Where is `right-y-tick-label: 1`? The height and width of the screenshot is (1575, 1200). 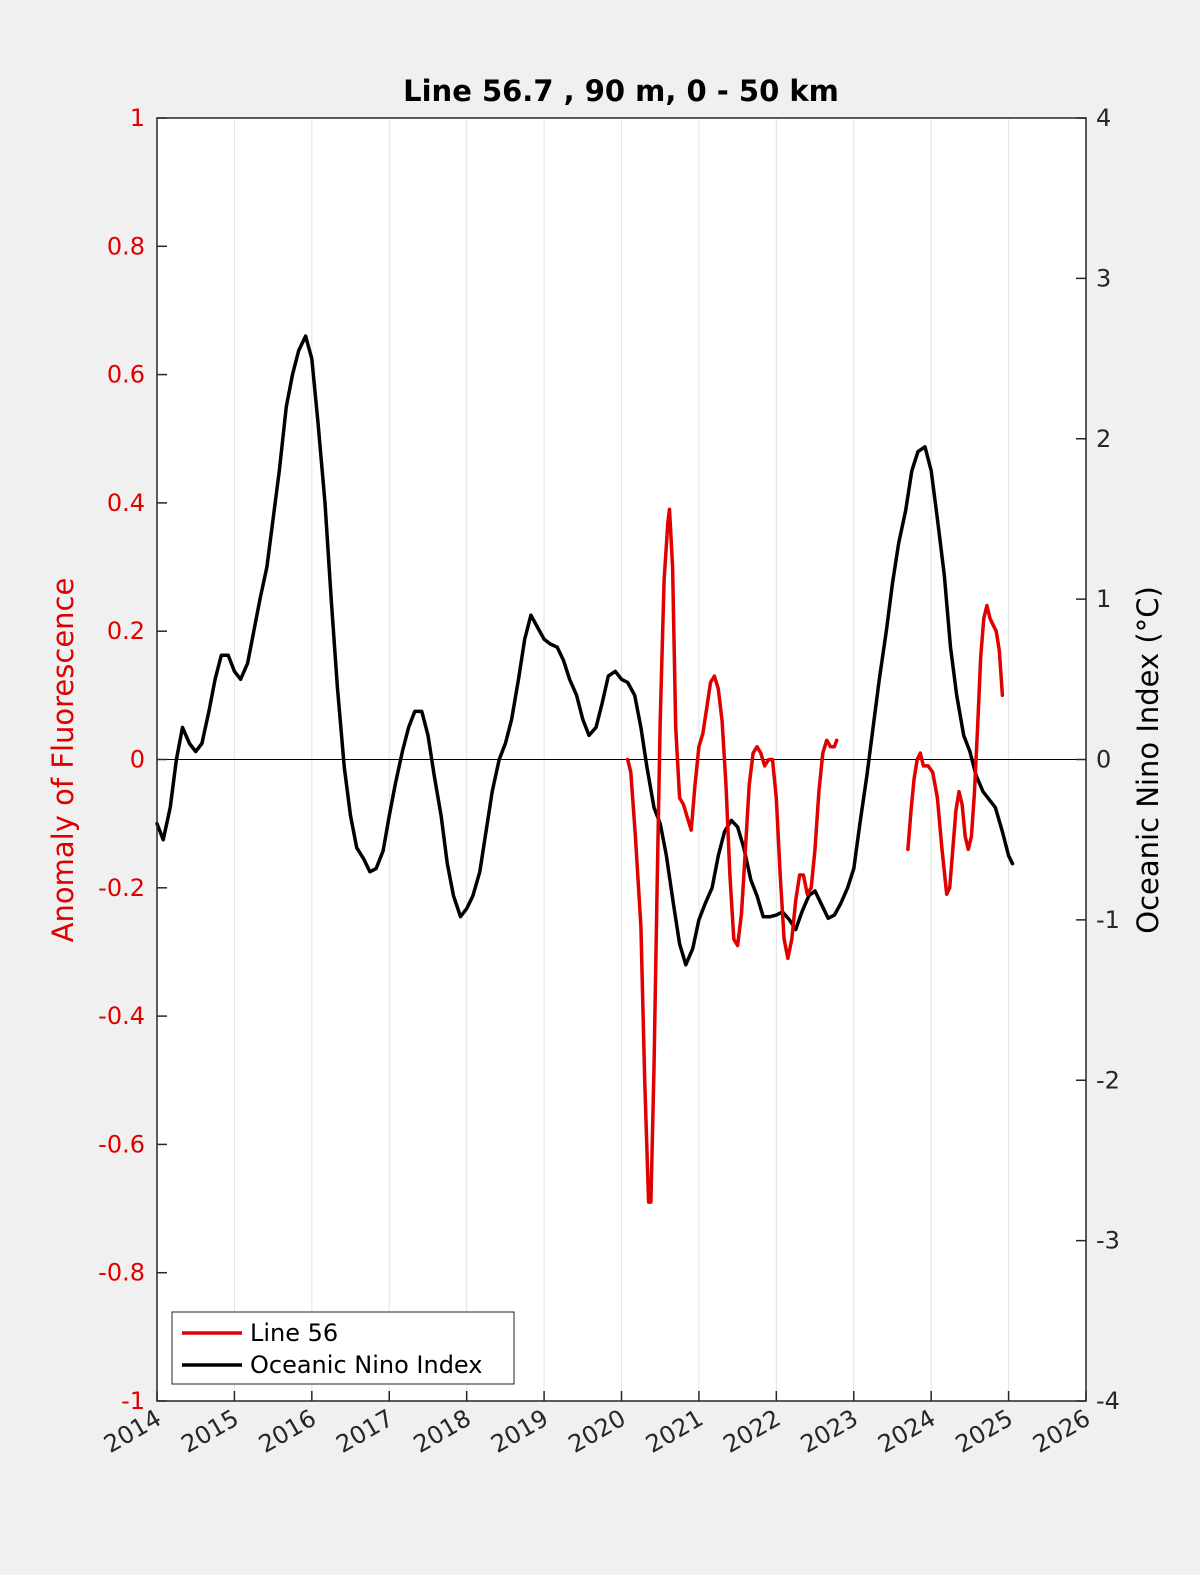
right-y-tick-label: 1 is located at coordinates (1103, 599).